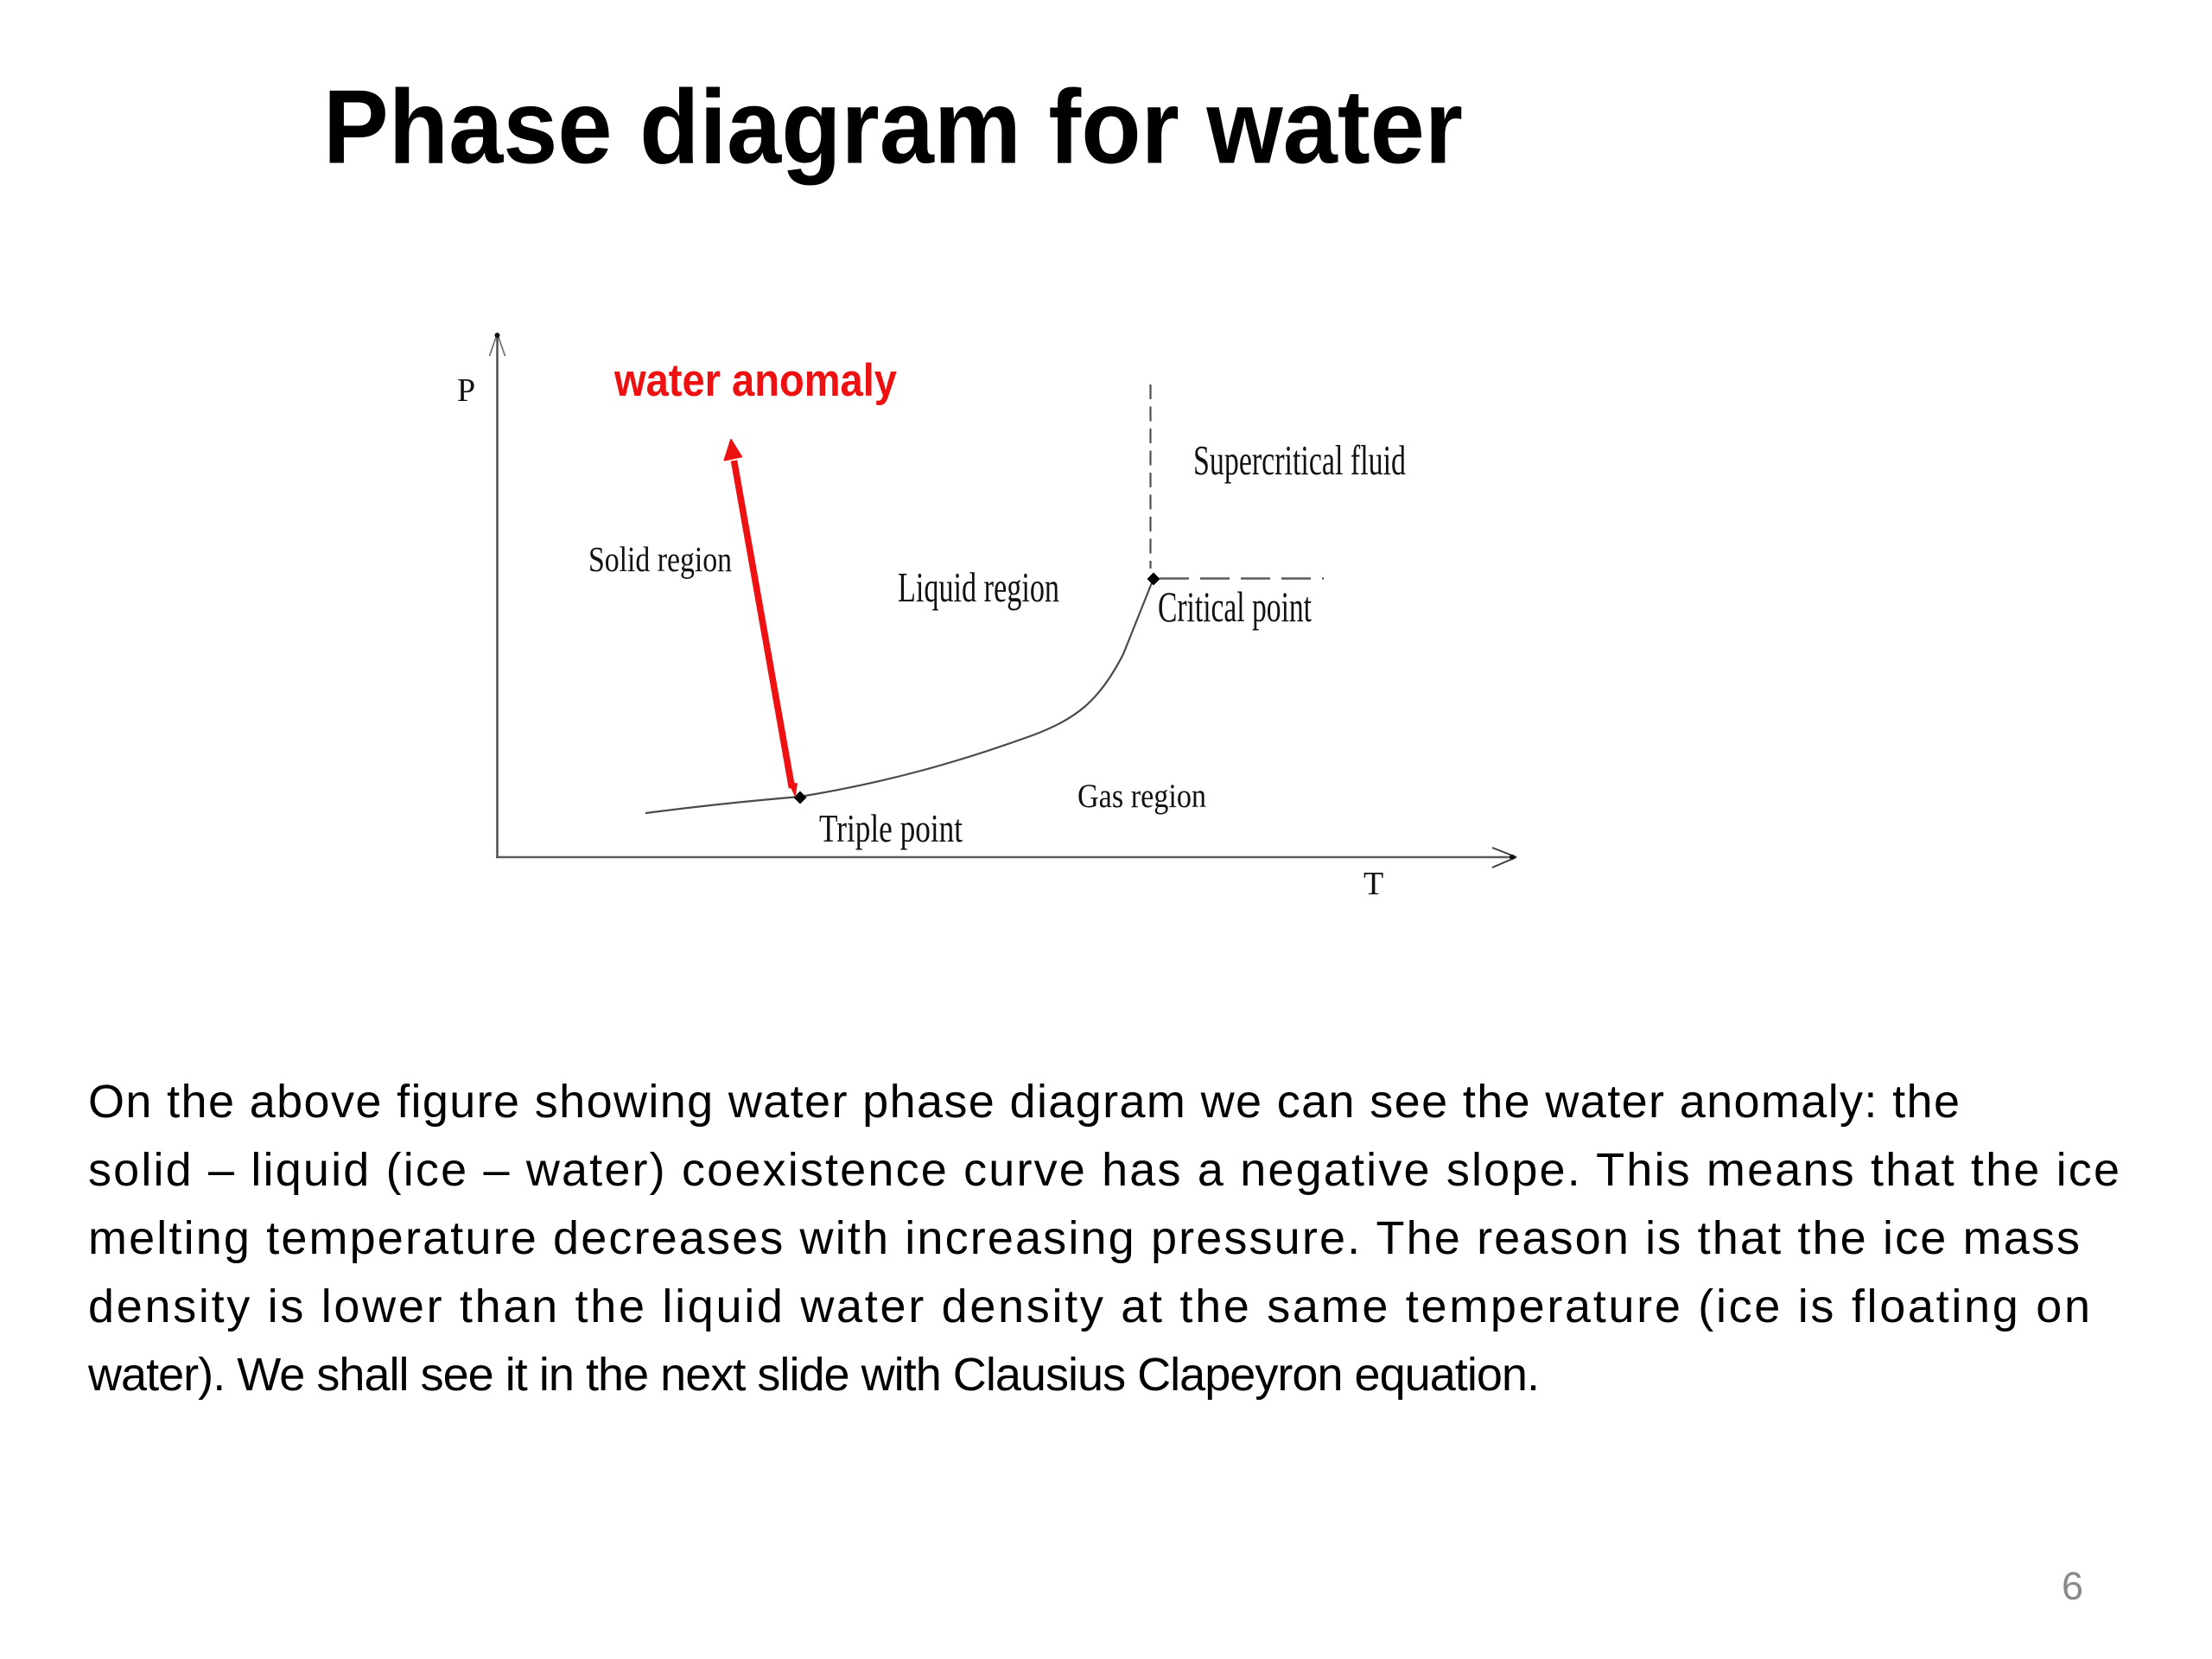 This screenshot has height=1659, width=2212. Describe the element at coordinates (1141, 796) in the screenshot. I see `svg-text: Gas region` at that location.